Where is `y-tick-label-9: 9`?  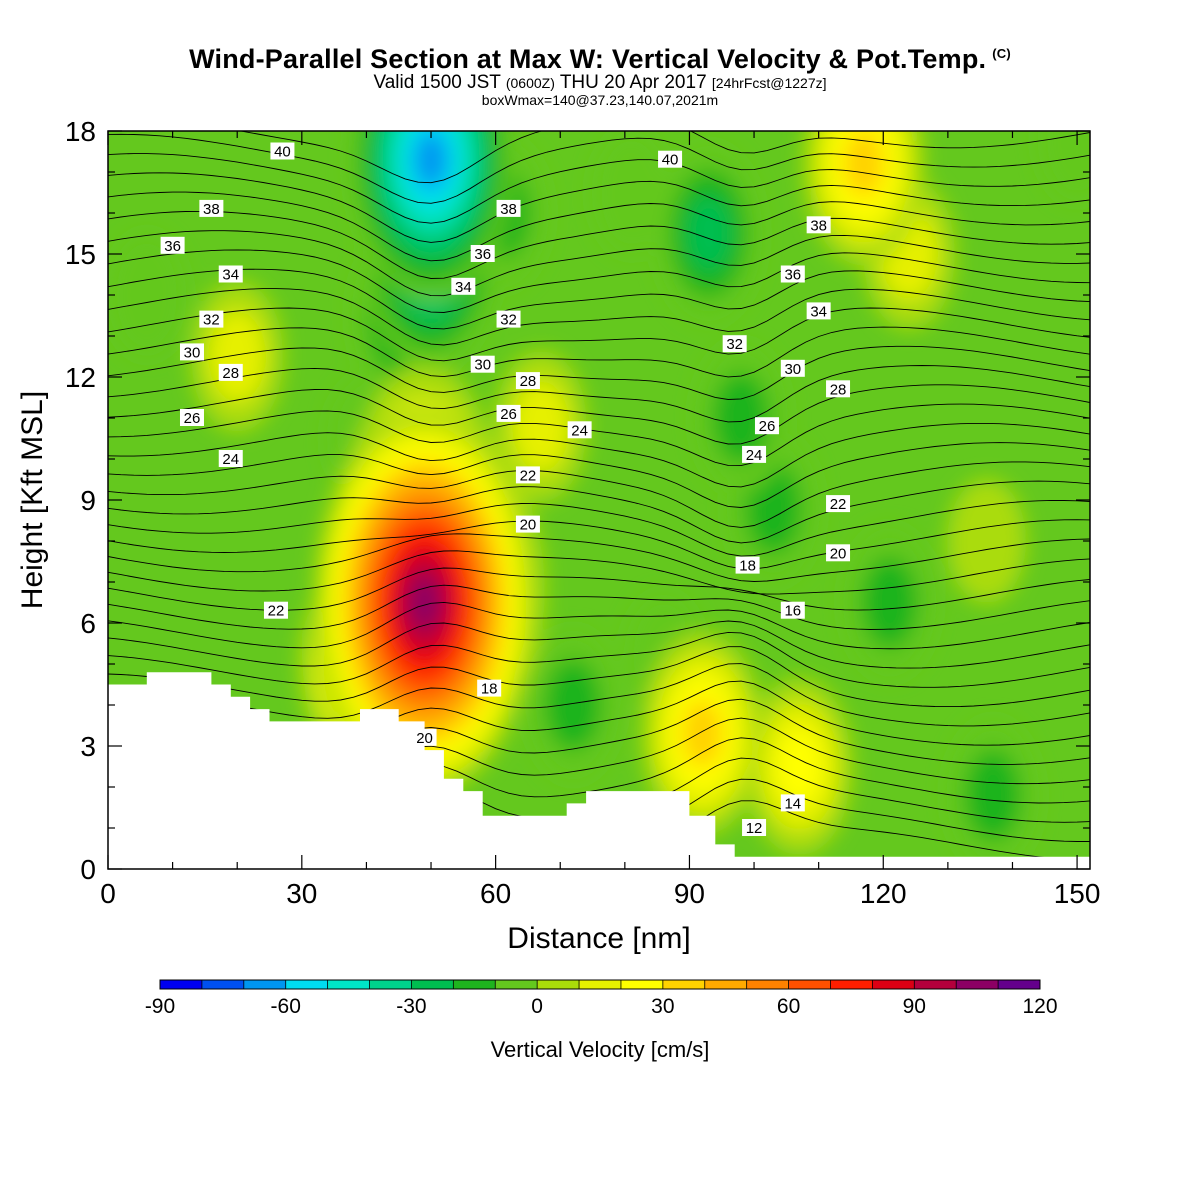
y-tick-label-9: 9 is located at coordinates (88, 500).